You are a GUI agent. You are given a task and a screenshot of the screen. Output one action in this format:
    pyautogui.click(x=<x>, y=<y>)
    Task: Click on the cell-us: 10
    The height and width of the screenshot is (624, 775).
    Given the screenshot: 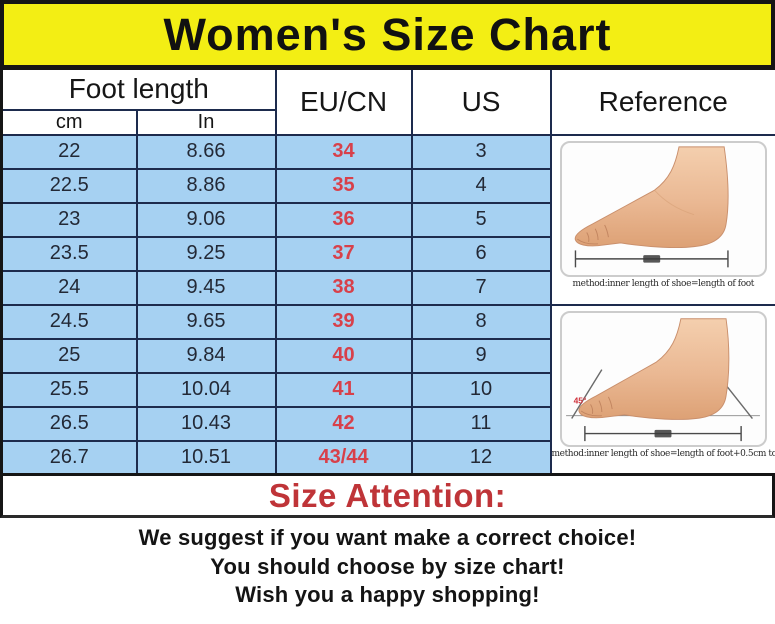 What is the action you would take?
    pyautogui.click(x=481, y=389)
    